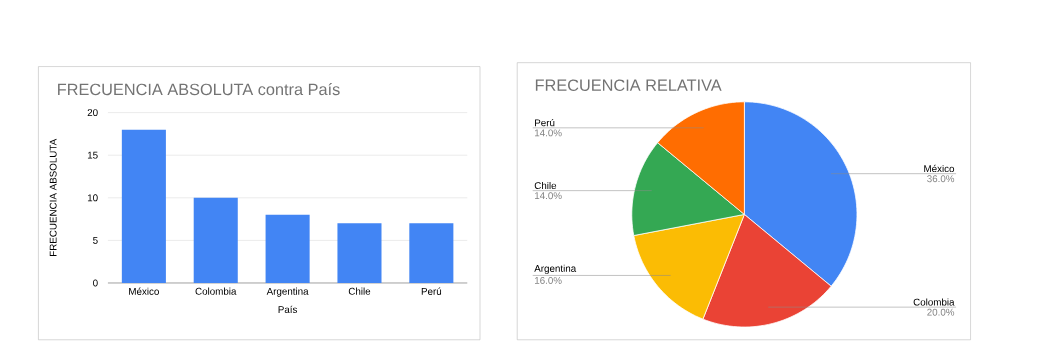 The width and height of the screenshot is (1044, 363). Describe the element at coordinates (144, 291) in the screenshot. I see `x-tick-label: México` at that location.